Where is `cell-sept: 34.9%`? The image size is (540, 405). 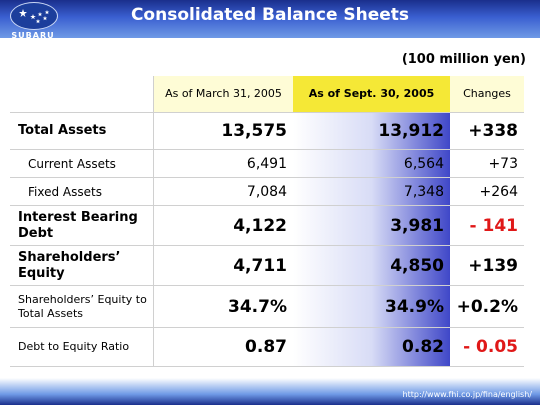 cell-sept: 34.9% is located at coordinates (371, 306).